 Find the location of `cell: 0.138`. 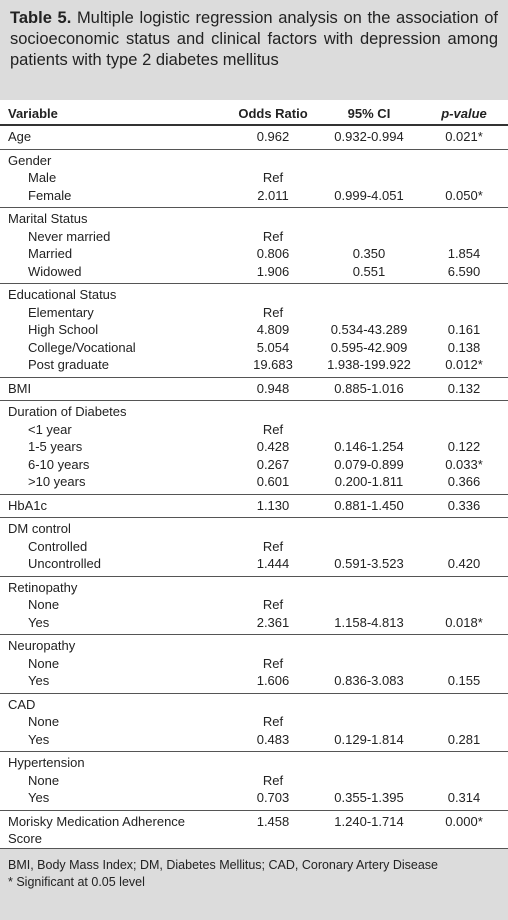

cell: 0.138 is located at coordinates (464, 347).